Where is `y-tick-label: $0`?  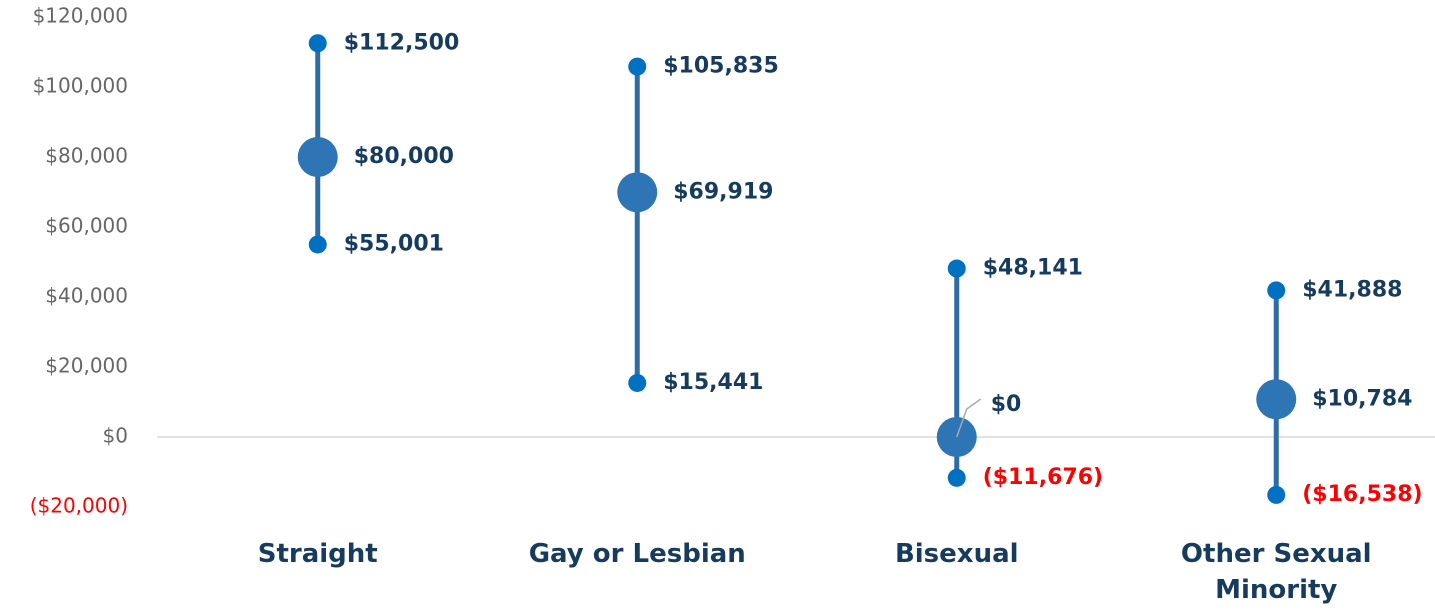
y-tick-label: $0 is located at coordinates (115, 436).